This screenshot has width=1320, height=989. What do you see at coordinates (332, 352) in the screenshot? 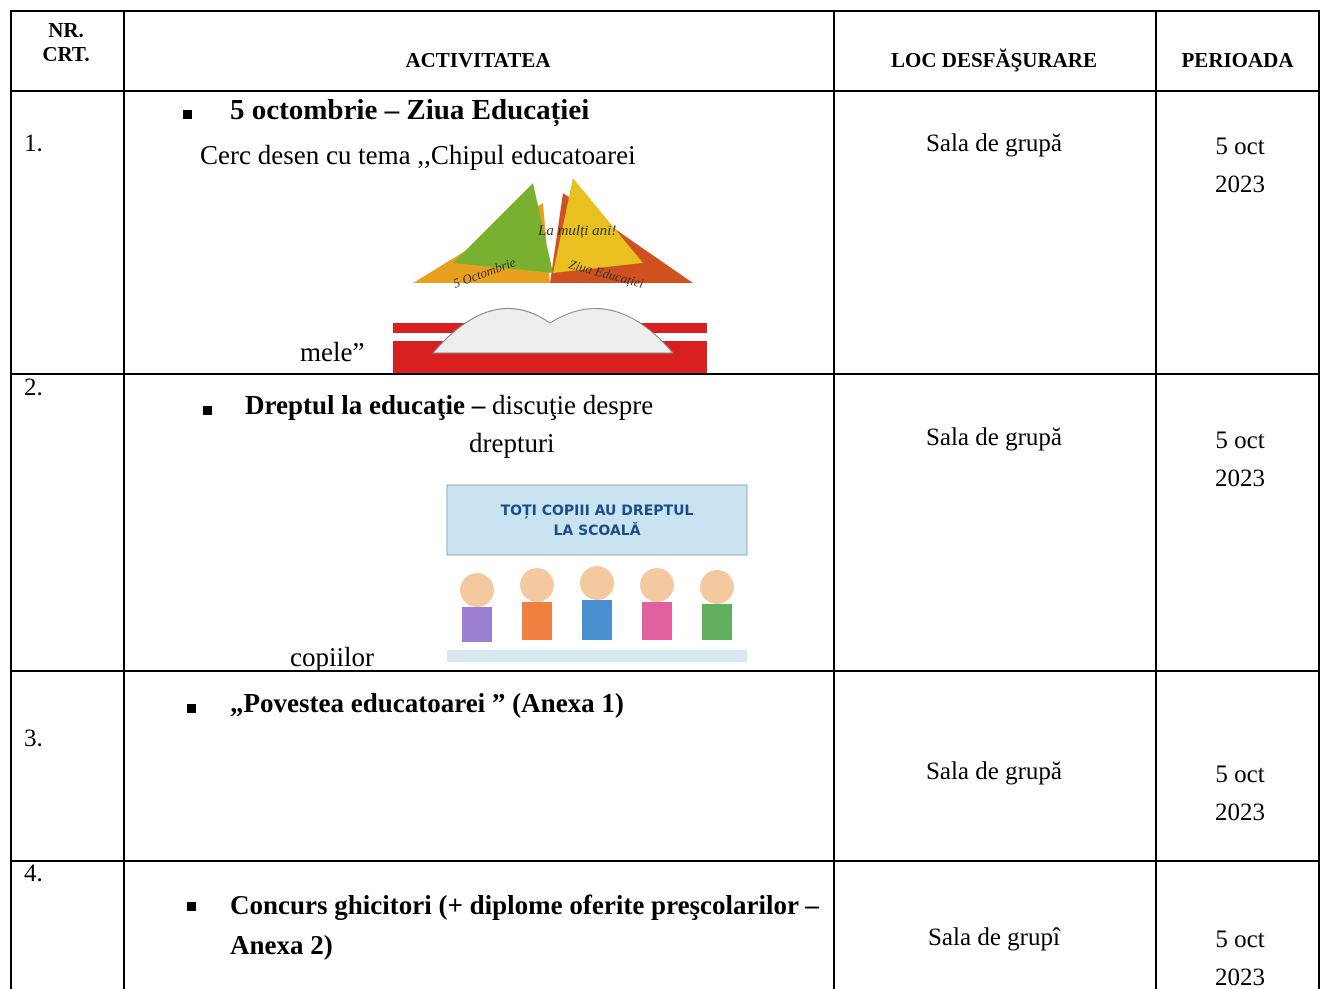
I see `text: mele”` at bounding box center [332, 352].